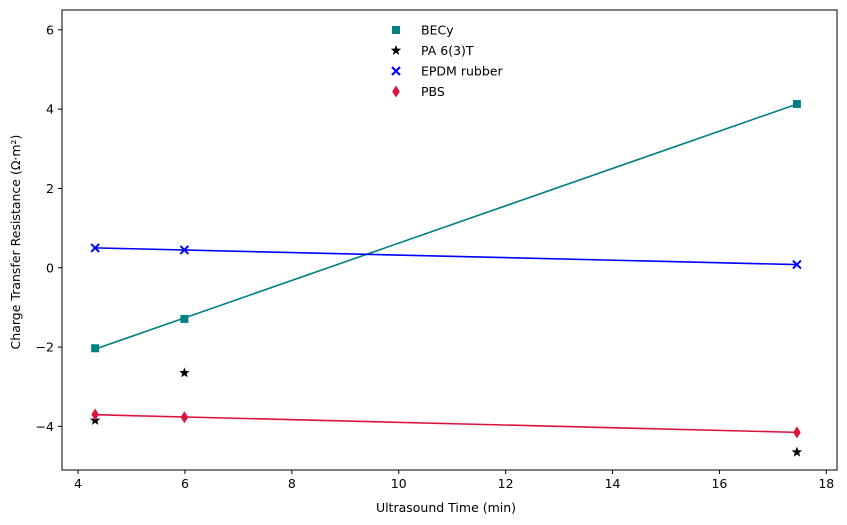  I want to click on y-tick-label: 6, so click(50, 29).